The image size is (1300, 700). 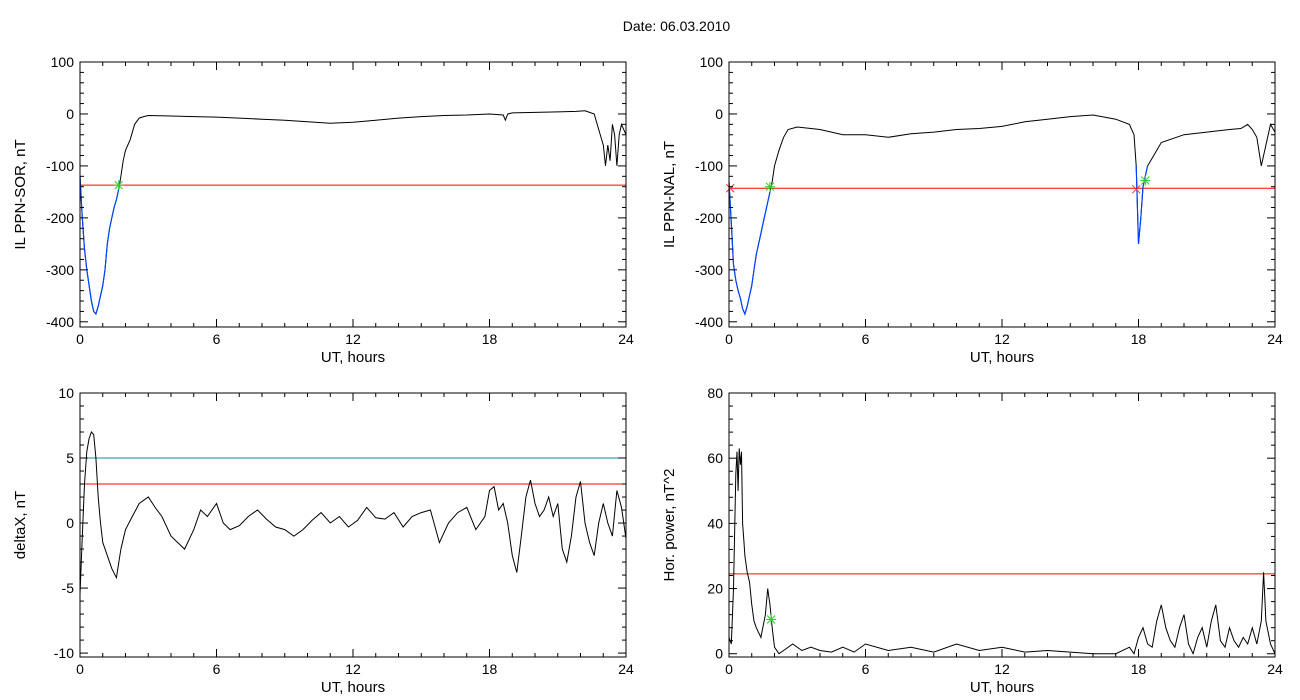 What do you see at coordinates (676, 26) in the screenshot?
I see `figure-title: Date: 06.03.2010` at bounding box center [676, 26].